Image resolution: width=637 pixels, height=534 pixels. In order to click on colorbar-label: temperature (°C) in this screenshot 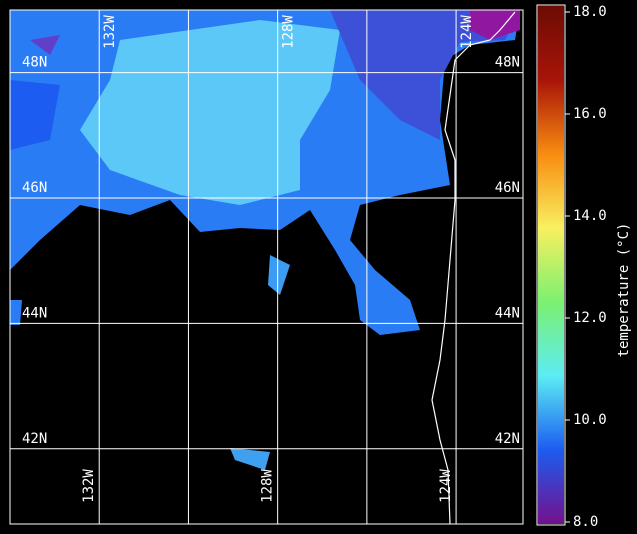, I will do `click(624, 290)`.